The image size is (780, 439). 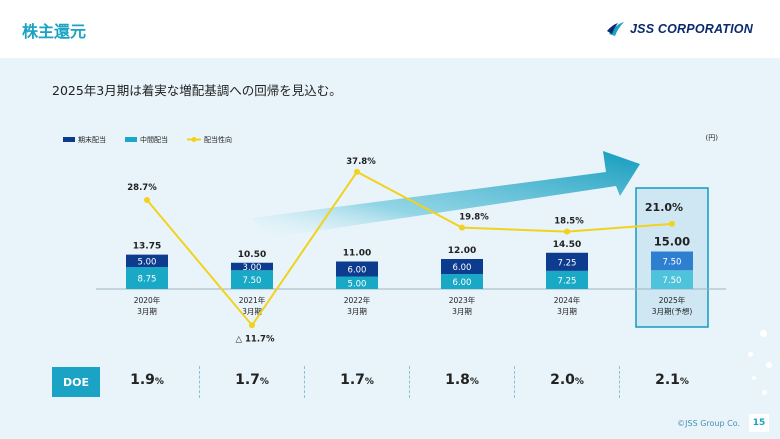 What do you see at coordinates (197, 90) in the screenshot?
I see `headline: 2025年3月期は着実な増配基調への回帰を見込む。` at bounding box center [197, 90].